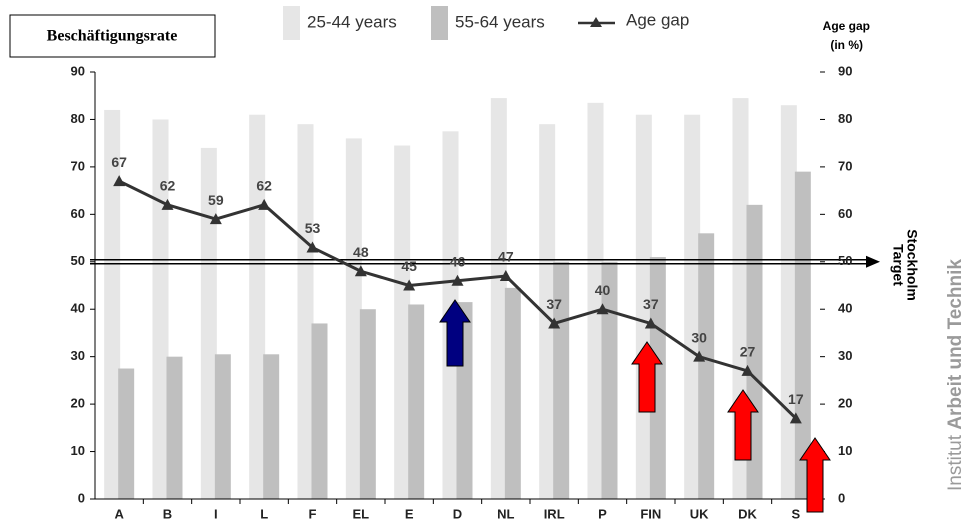  What do you see at coordinates (748, 352) in the screenshot?
I see `value-label: 27` at bounding box center [748, 352].